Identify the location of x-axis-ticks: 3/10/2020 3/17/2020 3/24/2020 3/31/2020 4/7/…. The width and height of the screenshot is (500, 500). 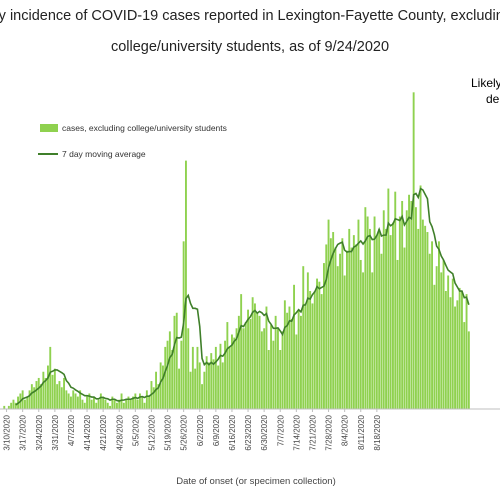
(192, 430).